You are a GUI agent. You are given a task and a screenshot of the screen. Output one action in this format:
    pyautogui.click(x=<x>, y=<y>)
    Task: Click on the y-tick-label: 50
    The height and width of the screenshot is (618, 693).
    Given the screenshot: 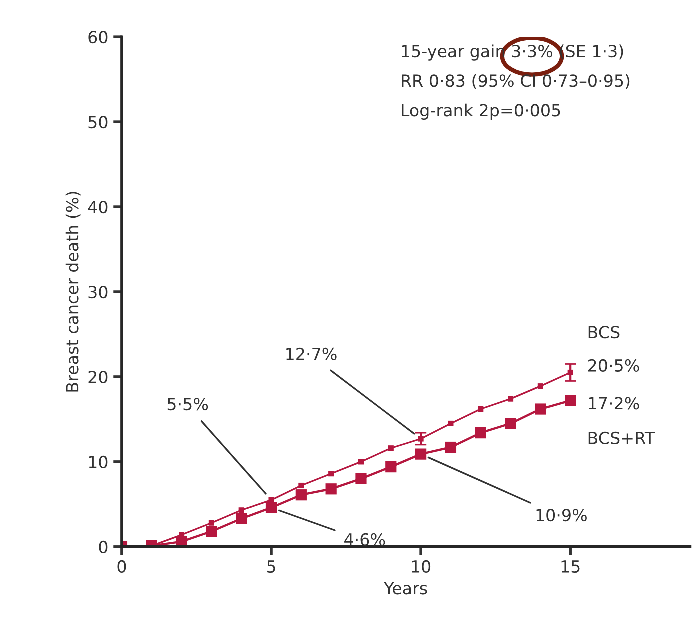 What is the action you would take?
    pyautogui.click(x=98, y=122)
    